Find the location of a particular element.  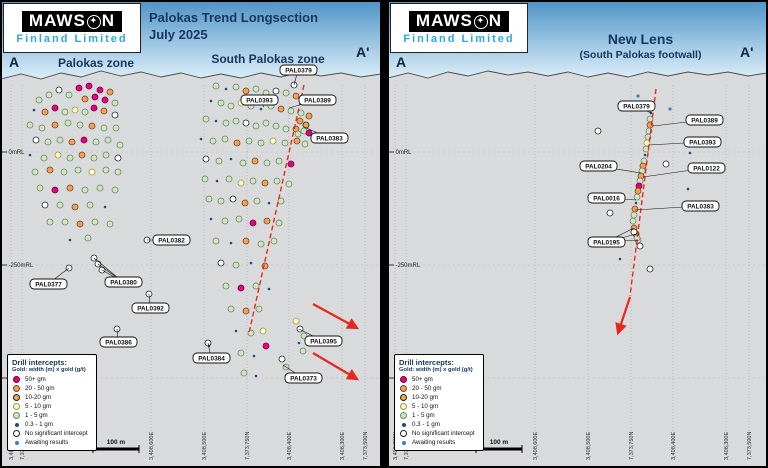

compass-icon: ✦ is located at coordinates (93, 21).